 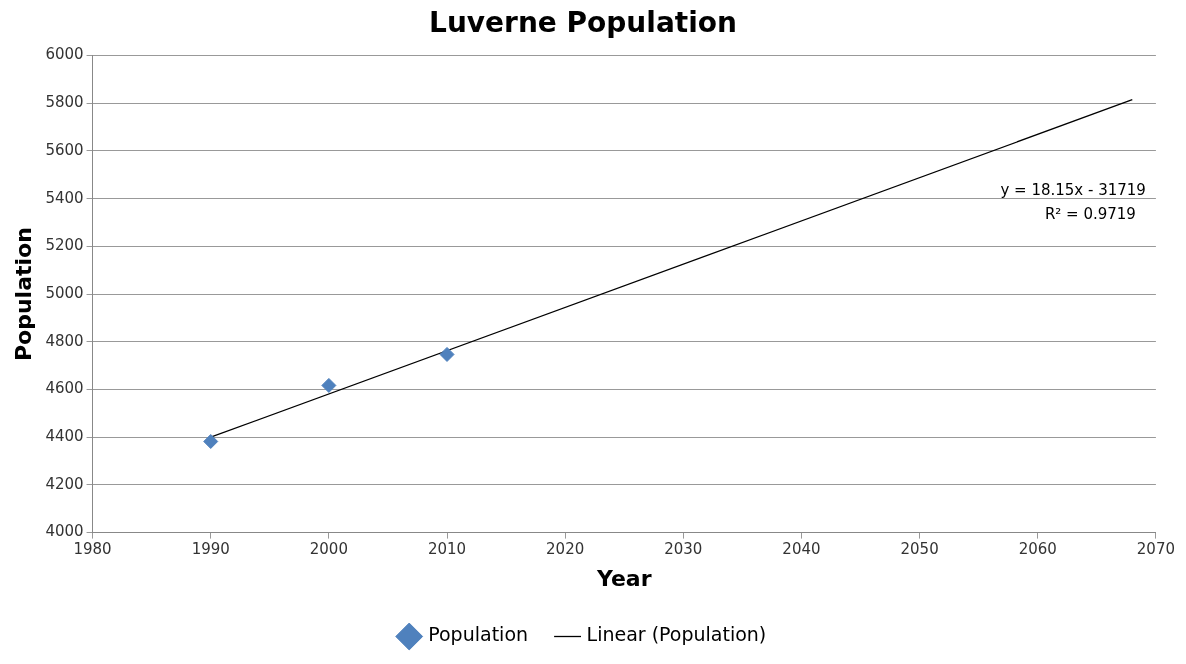 What do you see at coordinates (64, 149) in the screenshot?
I see `y-tick-label: 5600` at bounding box center [64, 149].